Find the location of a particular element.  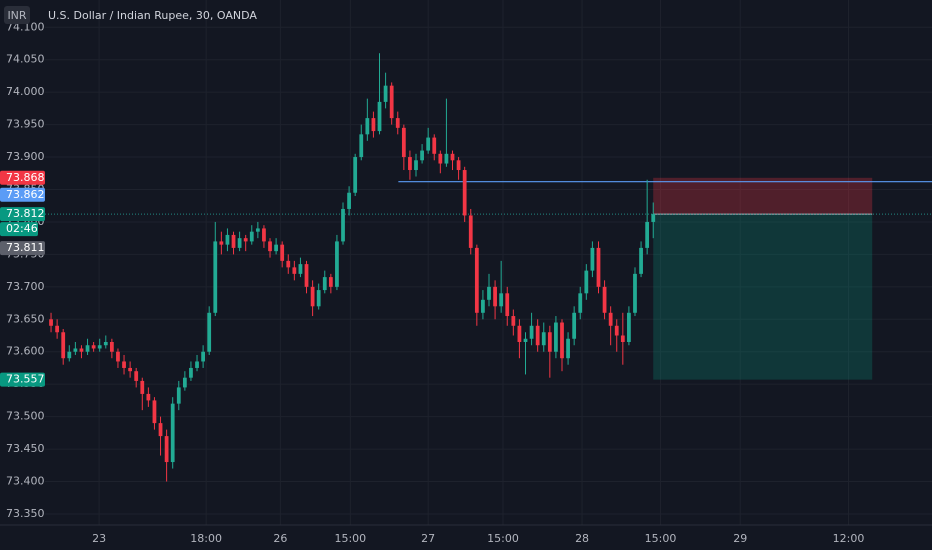

x-tick-label: 23 is located at coordinates (99, 538).